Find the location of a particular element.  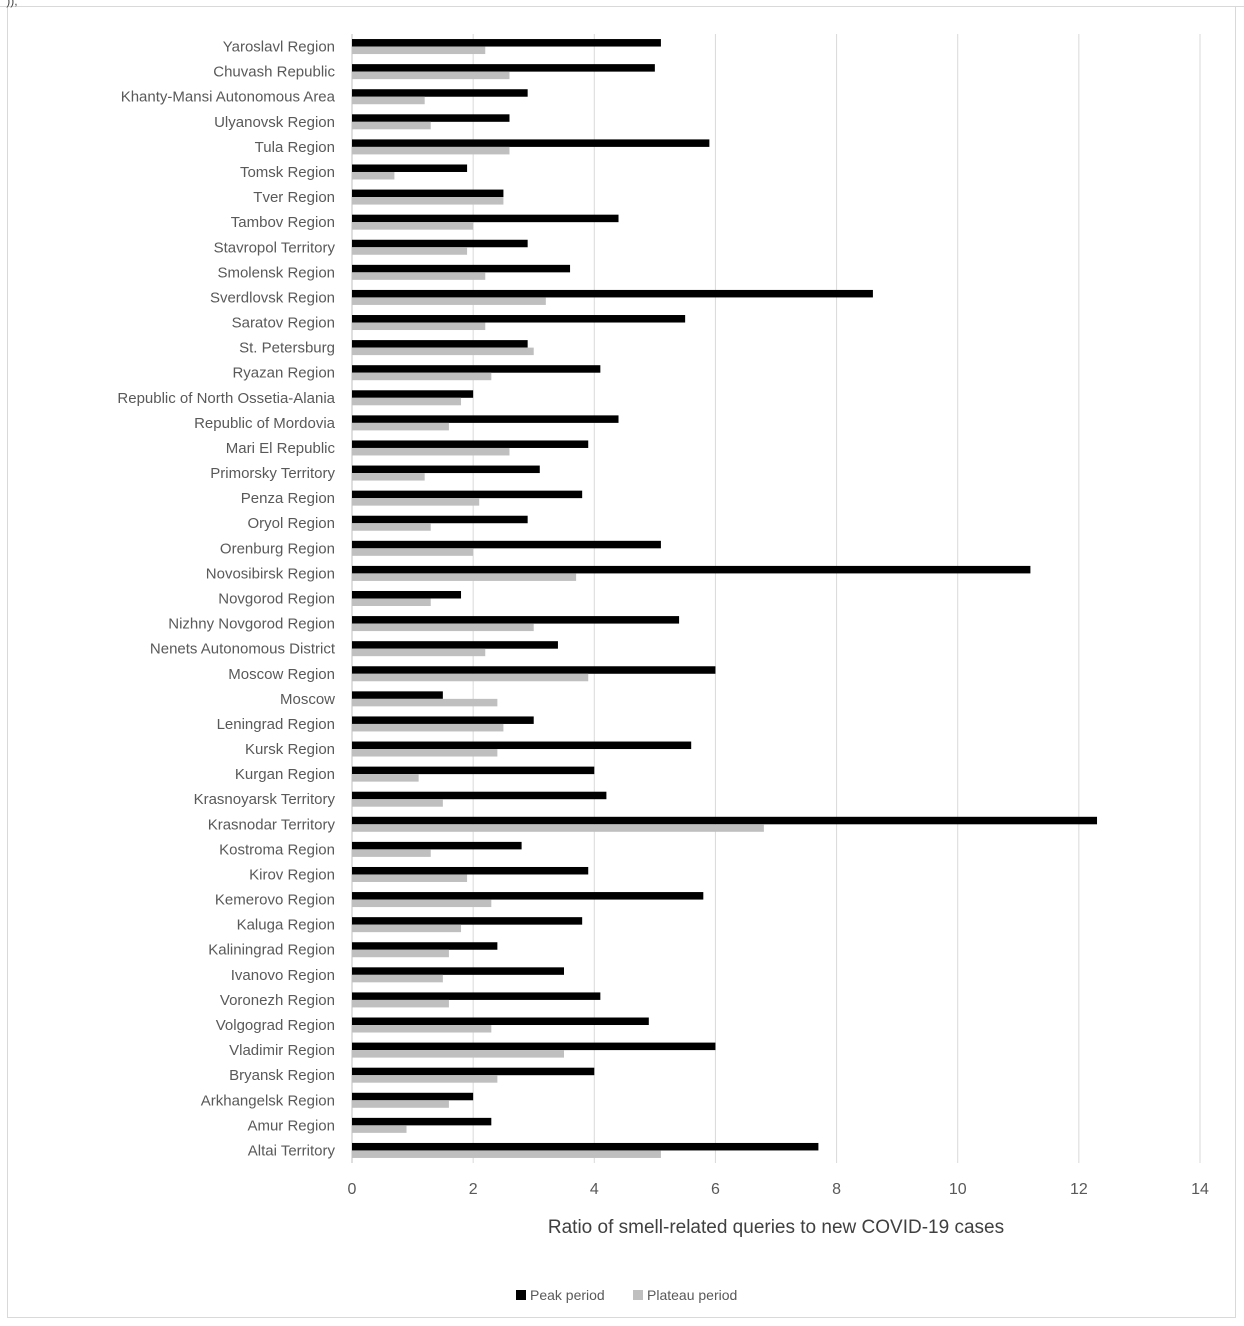

category-label: Bryansk Region is located at coordinates (282, 1075).